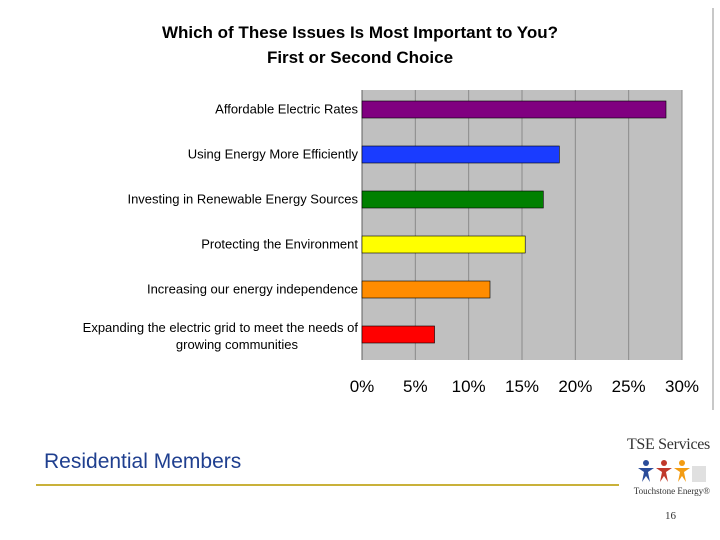  Describe the element at coordinates (327, 485) in the screenshot. I see `footer-divider` at that location.